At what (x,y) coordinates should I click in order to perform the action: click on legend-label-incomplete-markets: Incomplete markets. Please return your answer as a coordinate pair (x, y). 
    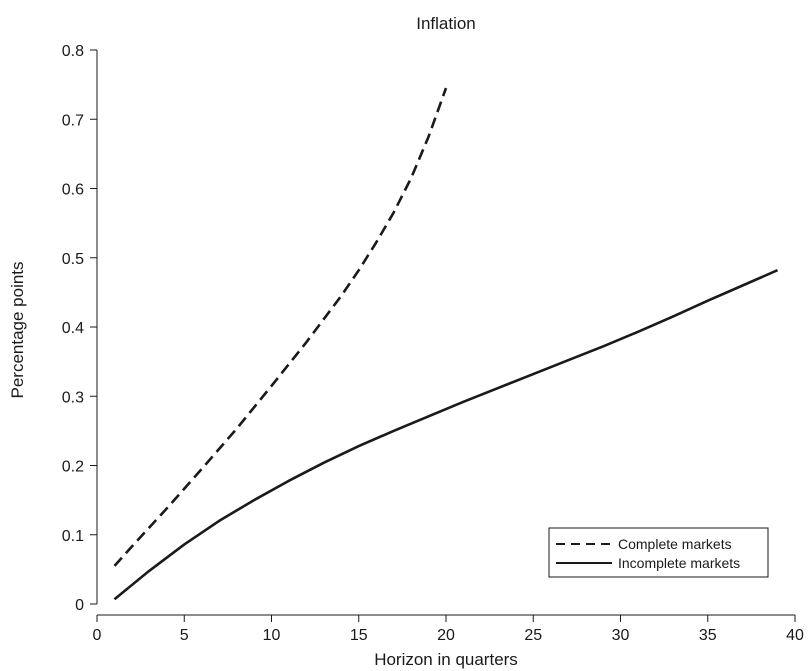
    Looking at the image, I should click on (679, 563).